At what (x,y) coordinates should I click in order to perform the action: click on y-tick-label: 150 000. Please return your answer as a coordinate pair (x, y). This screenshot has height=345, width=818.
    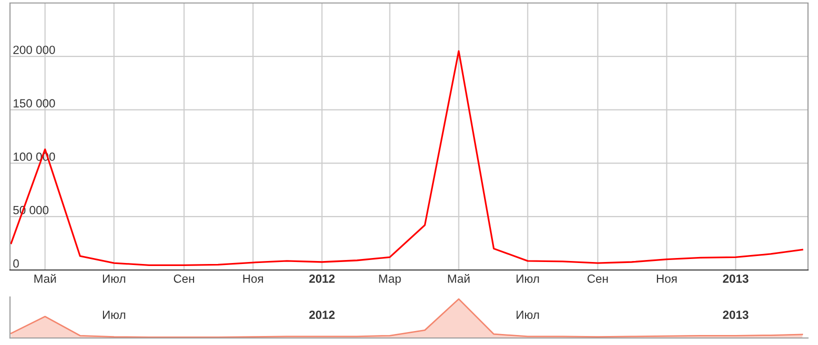
    Looking at the image, I should click on (34, 103).